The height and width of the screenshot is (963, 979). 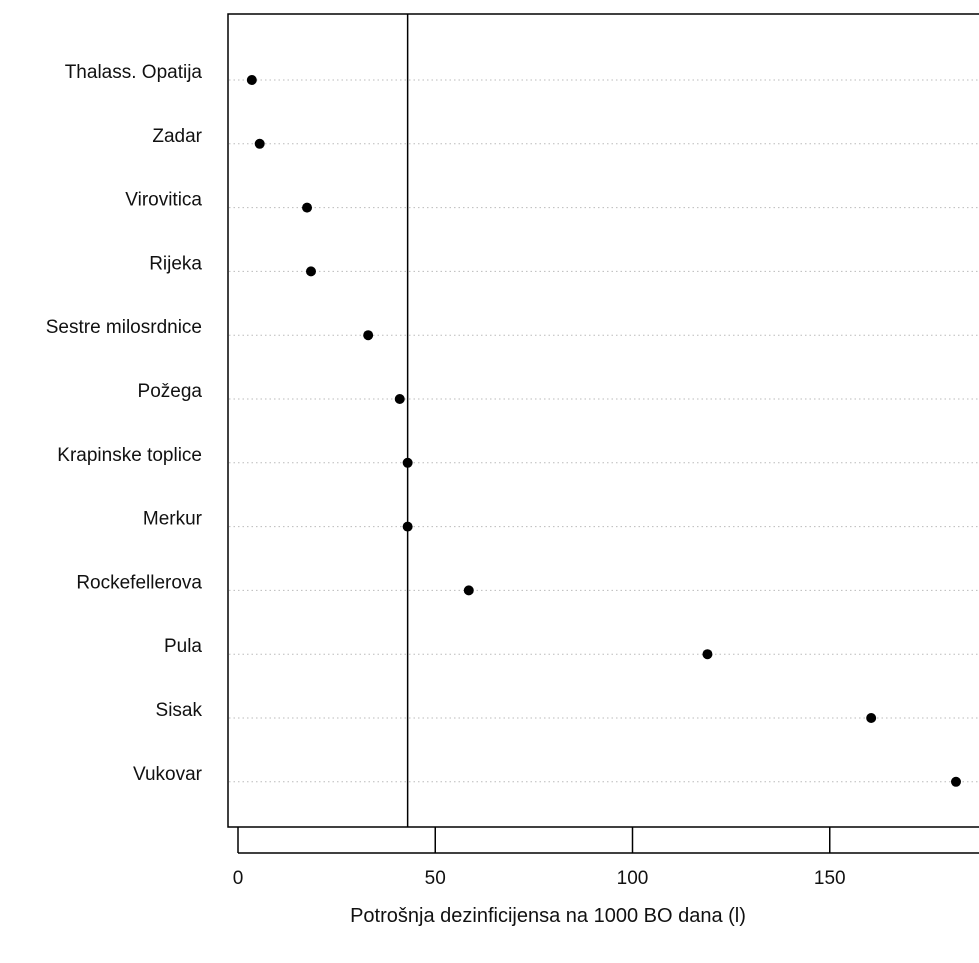 What do you see at coordinates (606, 858) in the screenshot?
I see `x-axis: 0 50 100 150` at bounding box center [606, 858].